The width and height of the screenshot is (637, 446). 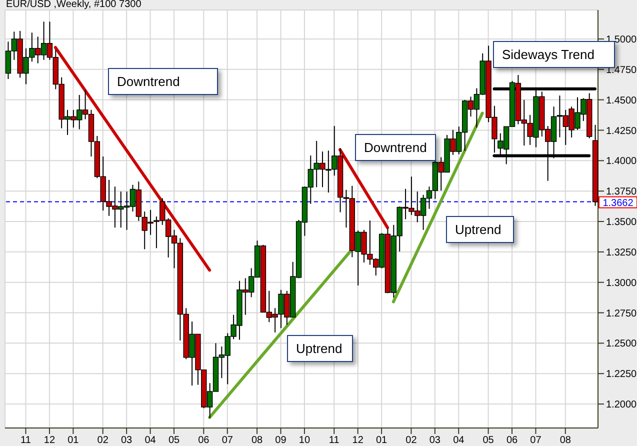 I want to click on ref-line-label: 1.3662, so click(x=618, y=203).